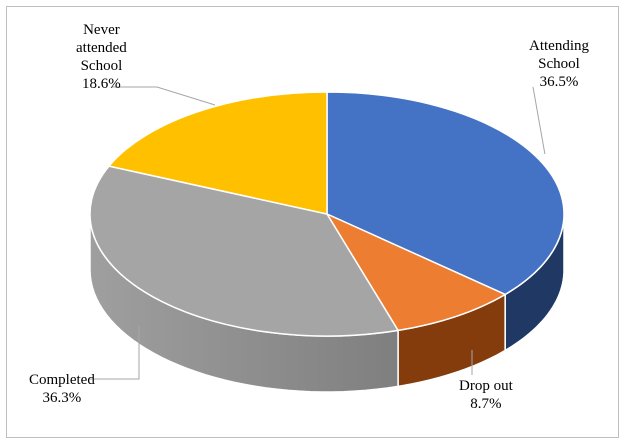 This screenshot has width=626, height=445. I want to click on label-completed: Completed 36.3%, so click(62, 389).